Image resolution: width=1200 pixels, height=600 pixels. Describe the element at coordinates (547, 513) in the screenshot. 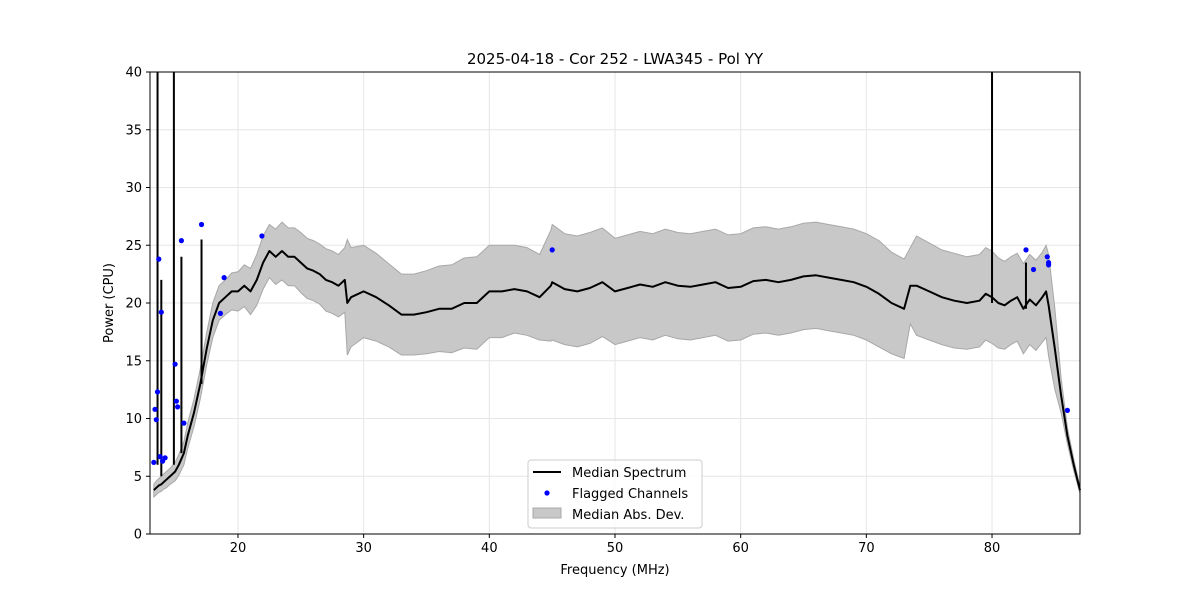

I see `legend-swatch-mad` at that location.